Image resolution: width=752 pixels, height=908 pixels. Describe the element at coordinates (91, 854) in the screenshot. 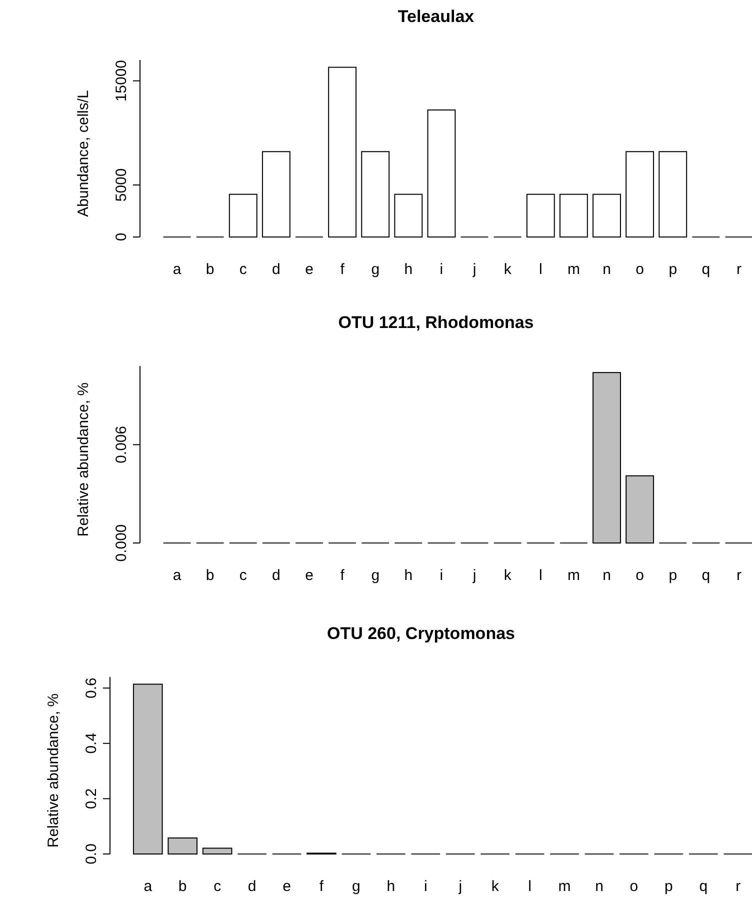

I see `y-tick-label: 0.0` at that location.